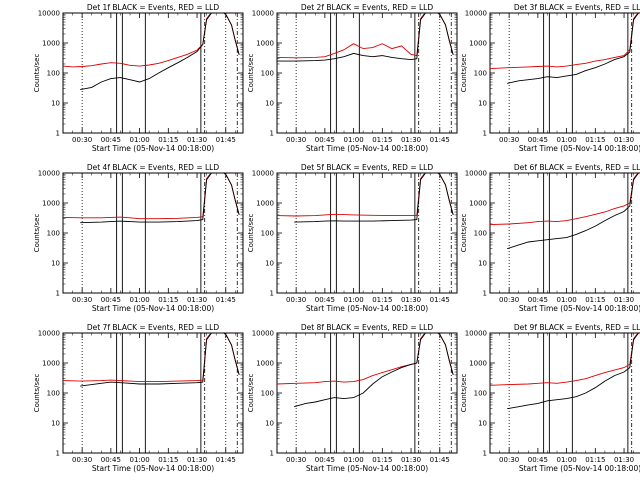 This screenshot has width=640, height=480. Describe the element at coordinates (153, 167) in the screenshot. I see `panel-title: Det 4f BLACK = Events, RED = LLD` at that location.